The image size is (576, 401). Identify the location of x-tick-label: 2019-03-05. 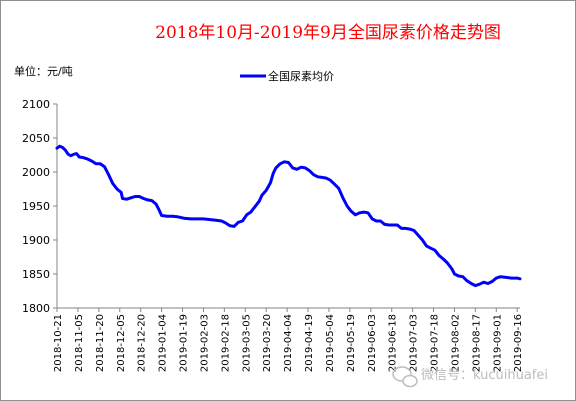
(246, 343).